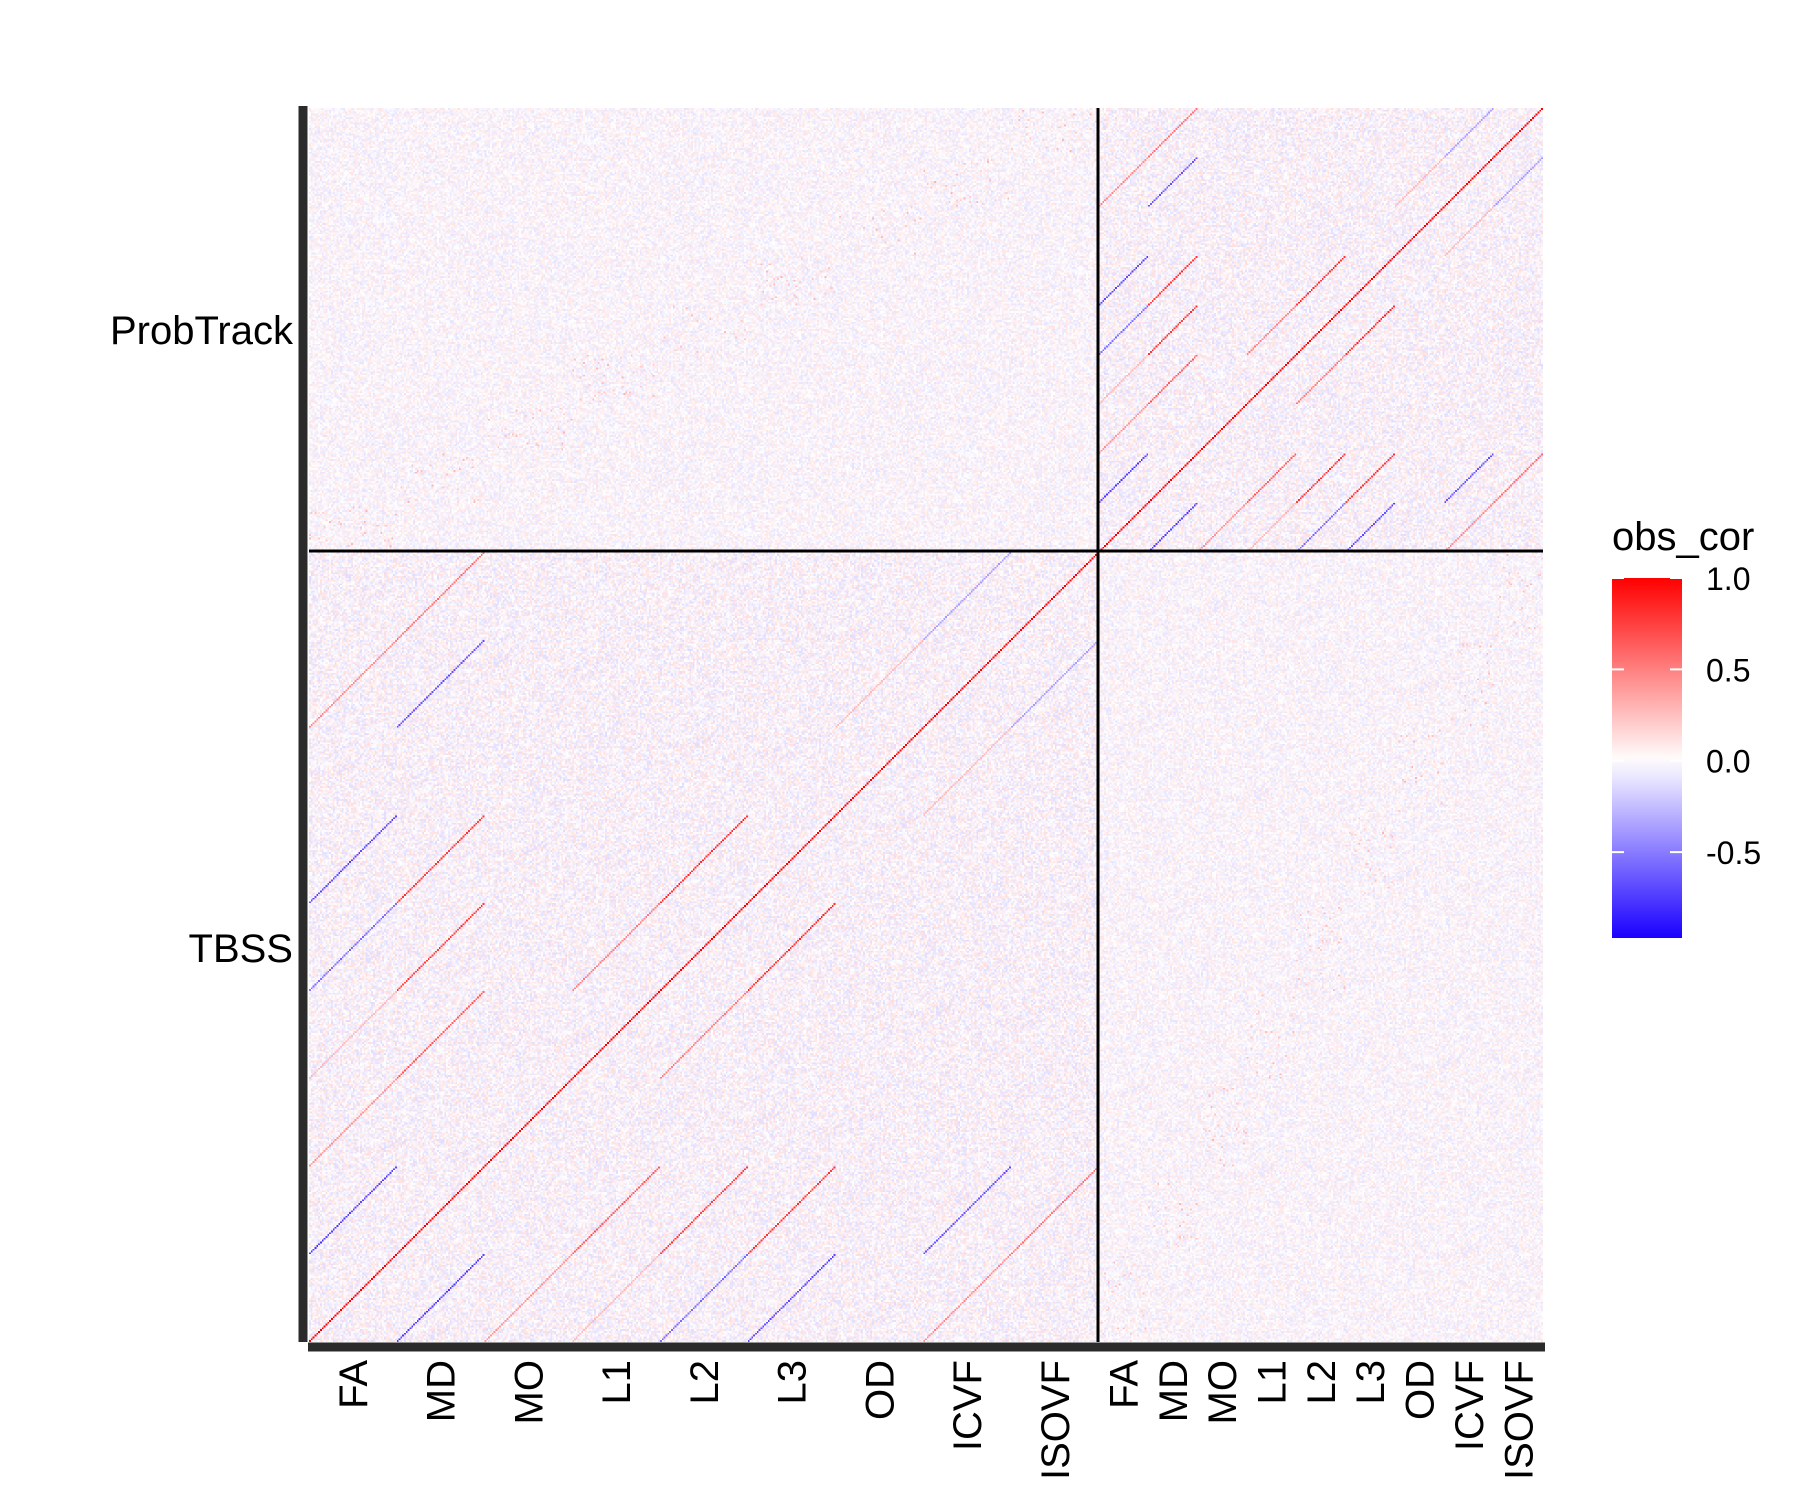  I want to click on legend: obs_cor 1.0 0.5 0.0 -0.5, so click(1686, 726).